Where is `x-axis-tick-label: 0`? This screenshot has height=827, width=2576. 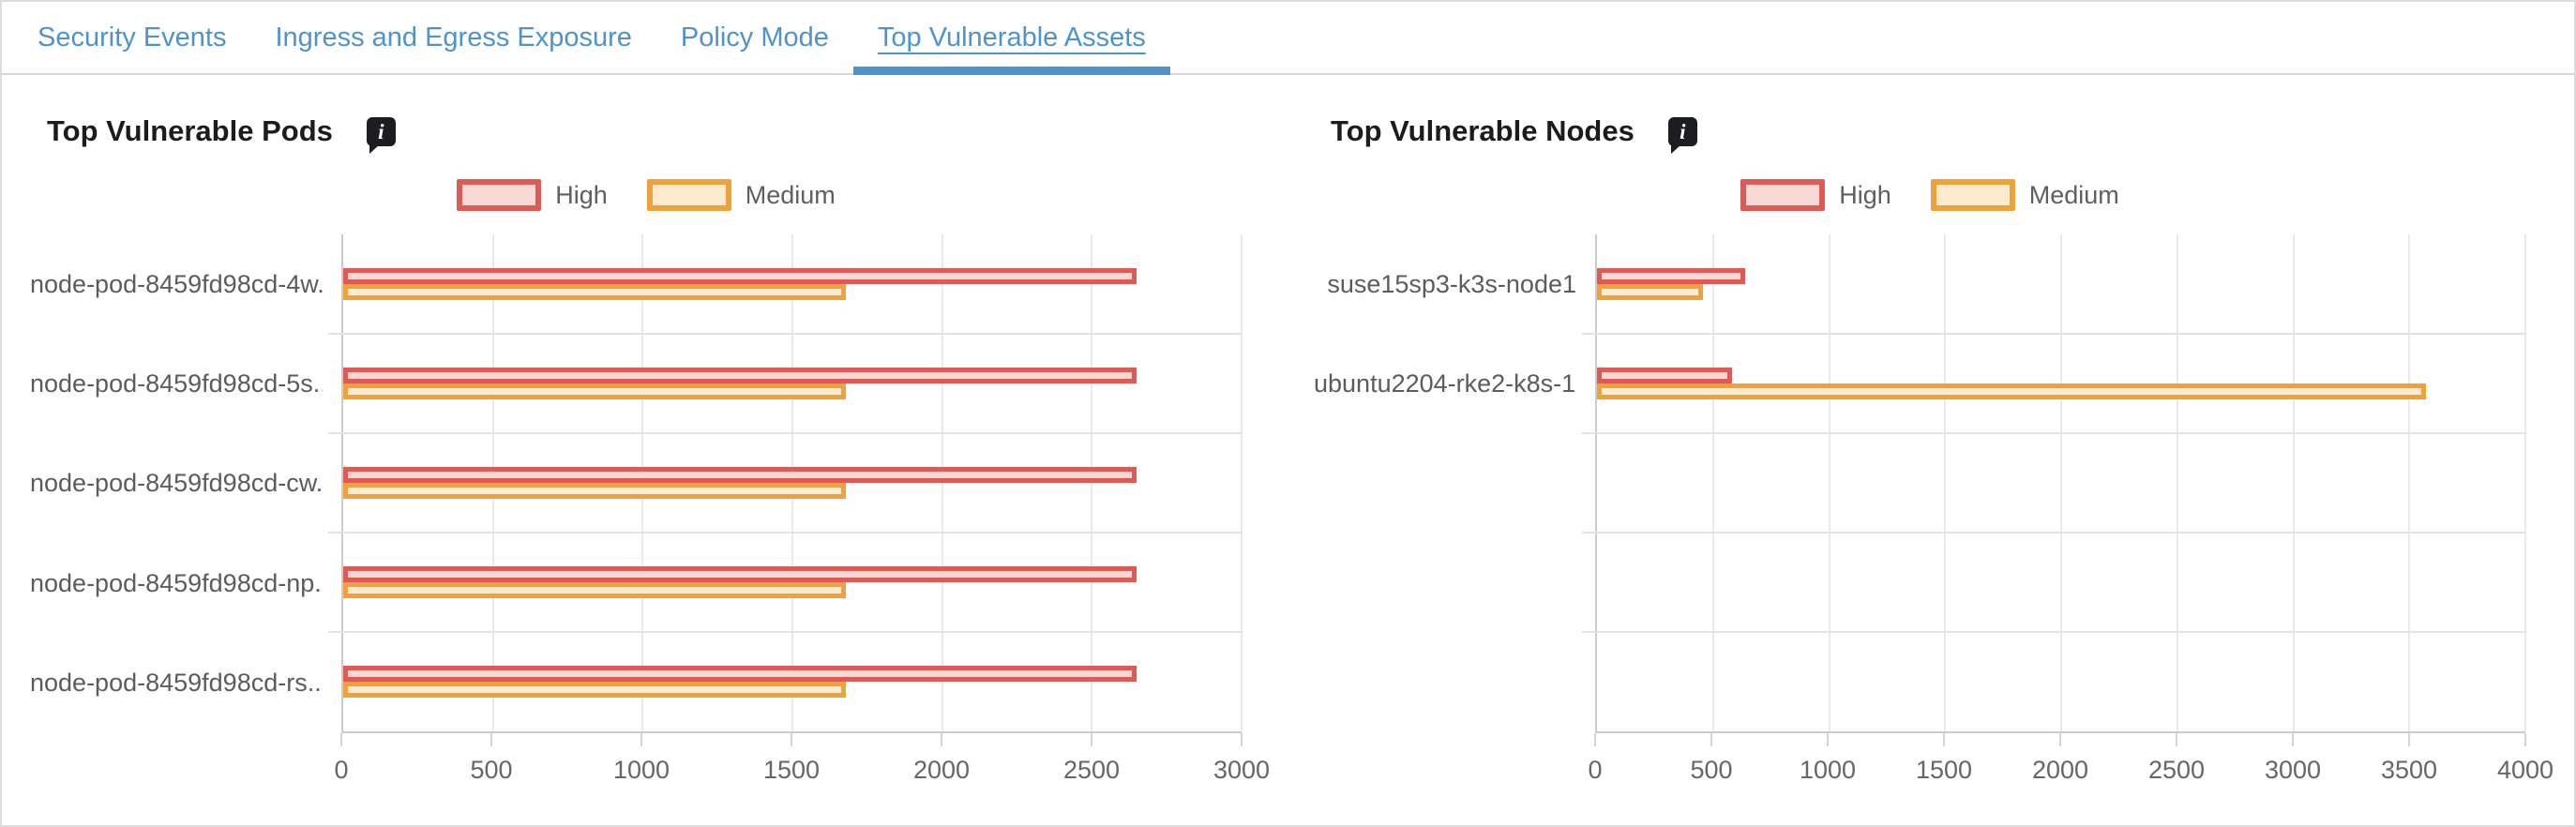
x-axis-tick-label: 0 is located at coordinates (341, 770).